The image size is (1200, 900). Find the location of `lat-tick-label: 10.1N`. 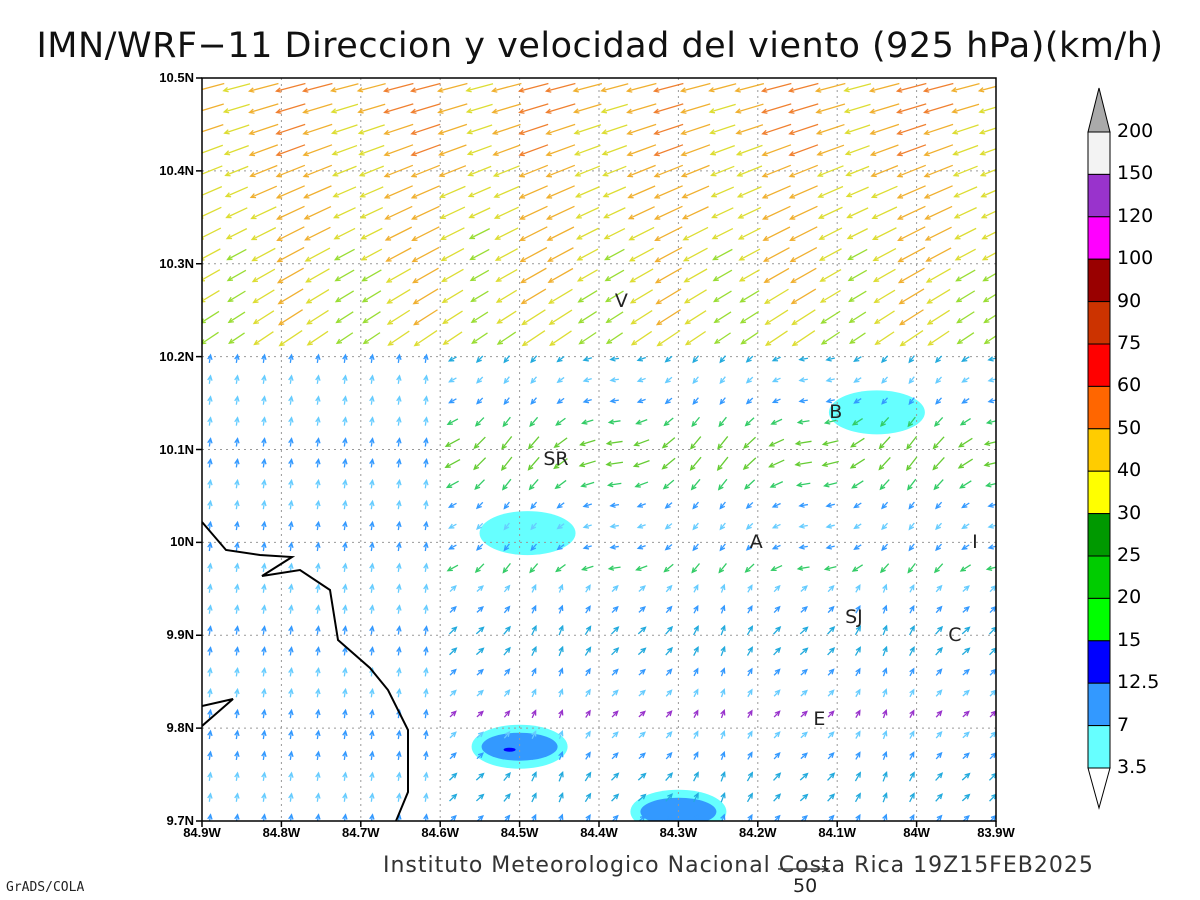

lat-tick-label: 10.1N is located at coordinates (176, 449).